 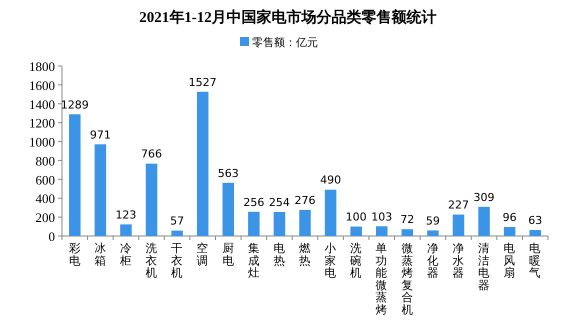 What do you see at coordinates (45, 160) in the screenshot?
I see `y-tick-label: 800` at bounding box center [45, 160].